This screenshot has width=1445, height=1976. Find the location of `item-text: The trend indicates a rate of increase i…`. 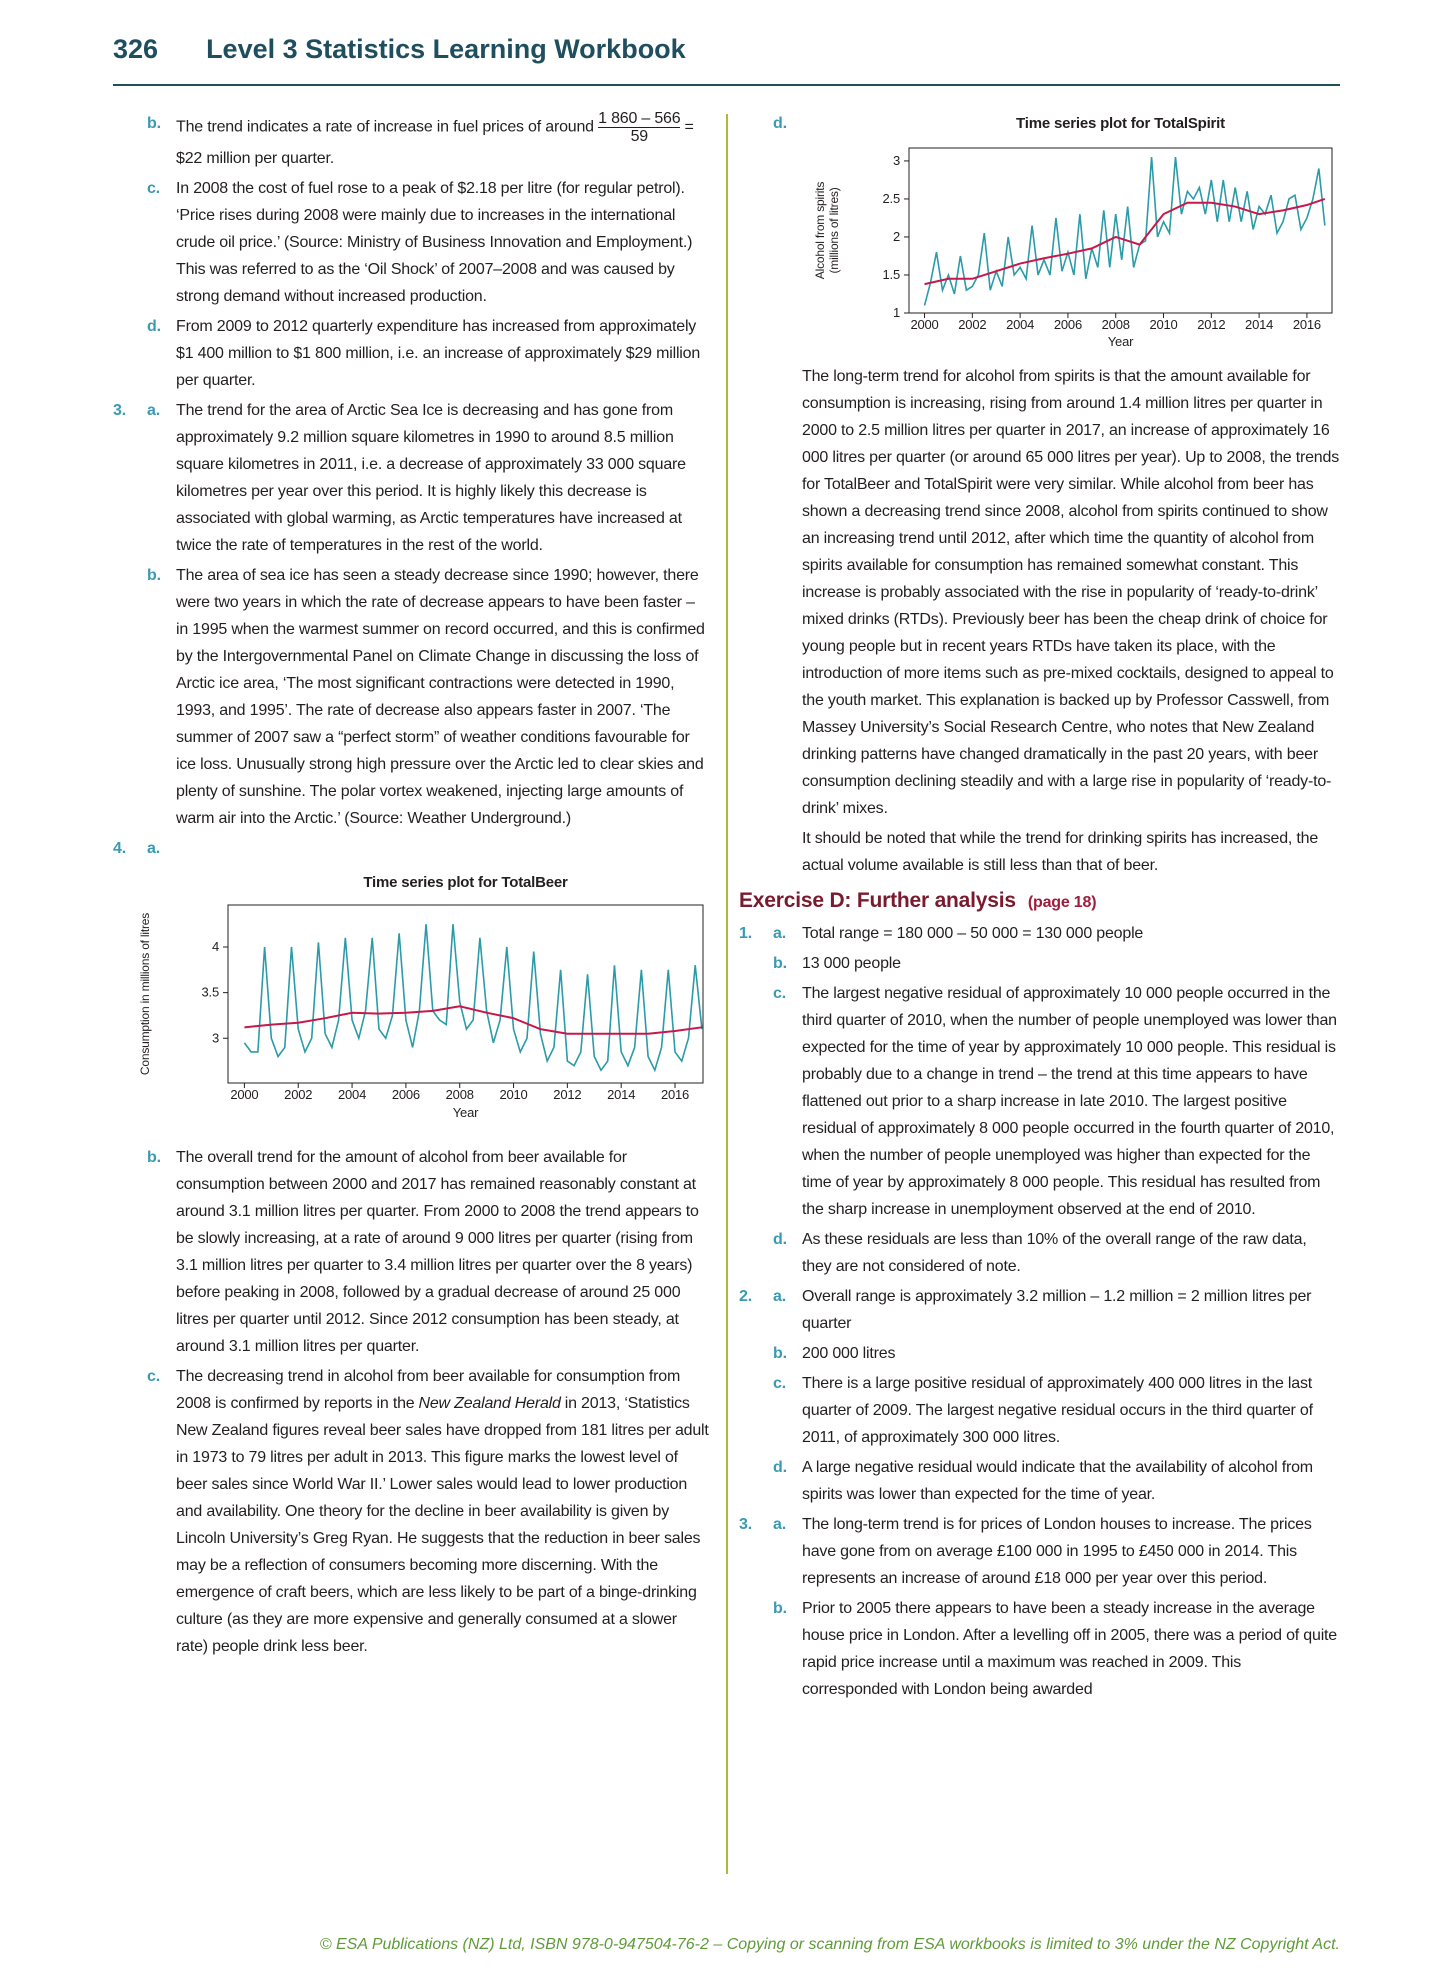

item-text: The trend indicates a rate of increase i… is located at coordinates (443, 141).